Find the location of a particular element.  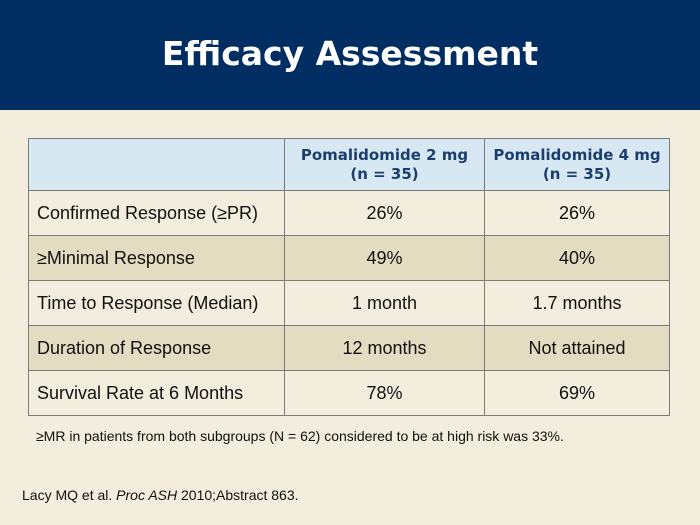

cell-value: 78% is located at coordinates (384, 393).